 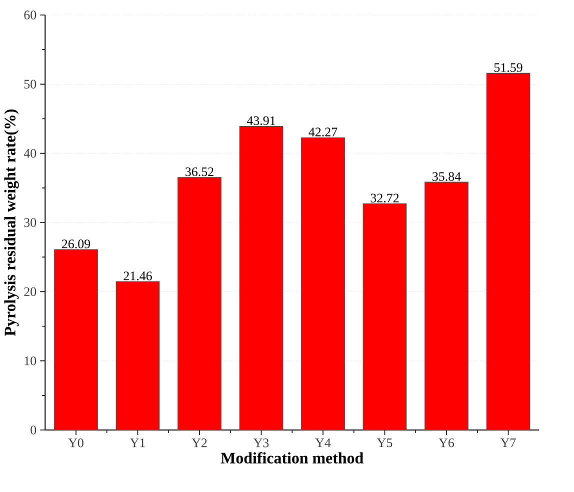 What do you see at coordinates (384, 443) in the screenshot?
I see `x-tick-label: Y5` at bounding box center [384, 443].